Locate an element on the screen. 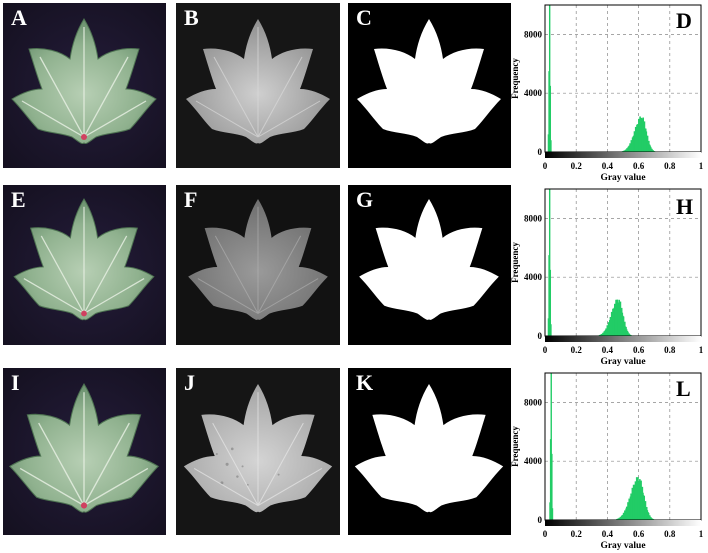 This screenshot has width=708, height=553. panel-label: A is located at coordinates (19, 17).